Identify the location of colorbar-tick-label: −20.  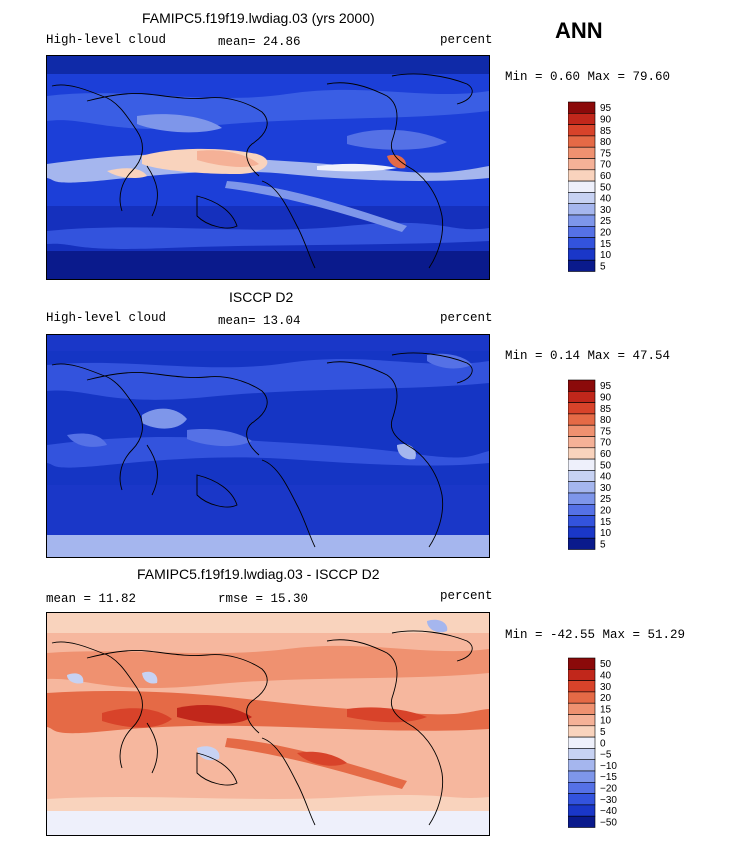
(608, 788).